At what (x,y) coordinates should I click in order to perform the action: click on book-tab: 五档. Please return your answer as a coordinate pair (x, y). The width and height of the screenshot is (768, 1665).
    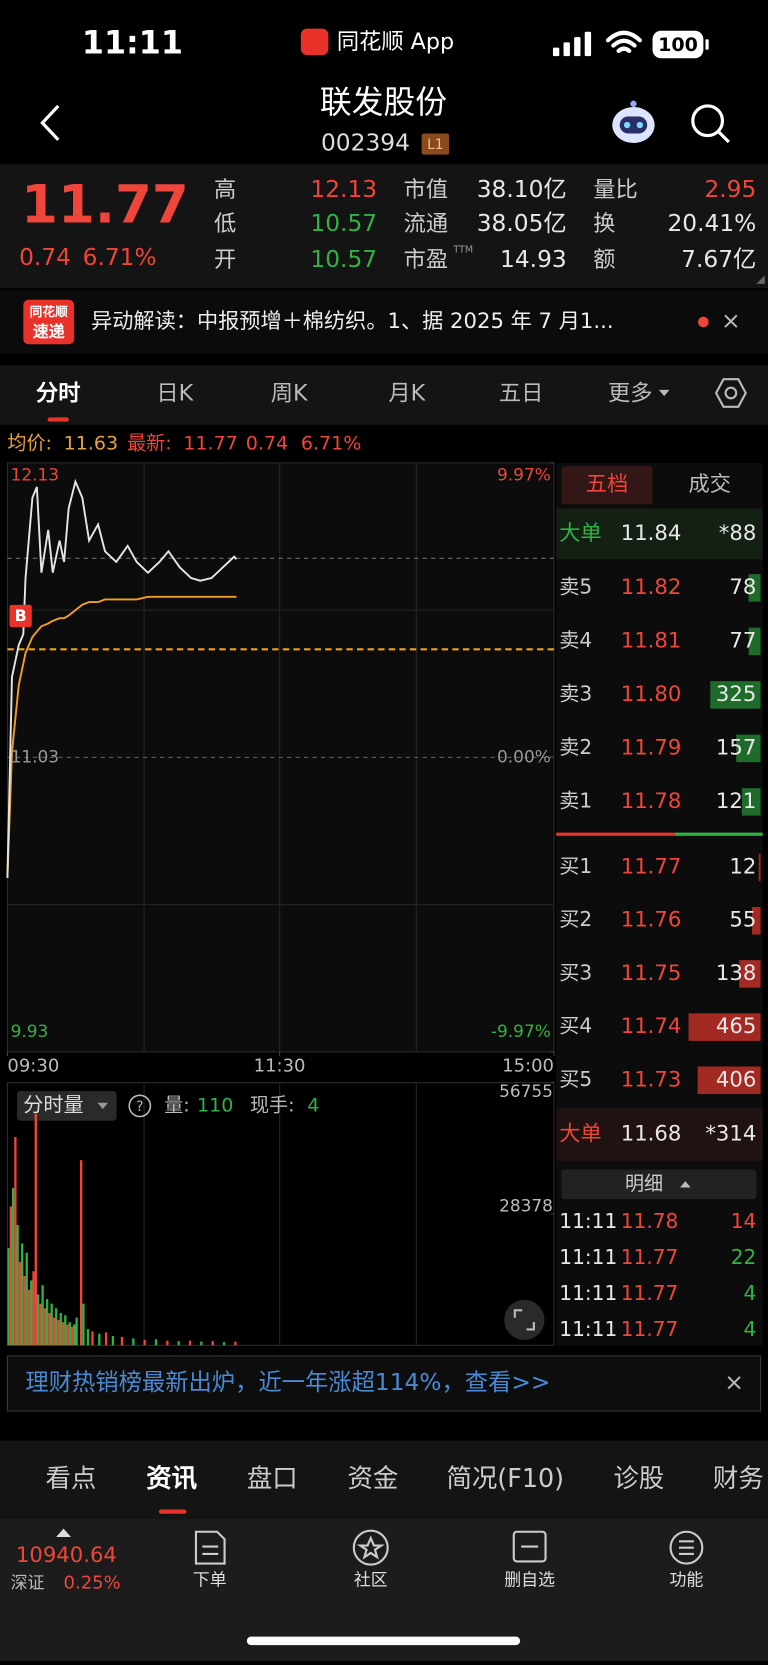
    Looking at the image, I should click on (607, 483).